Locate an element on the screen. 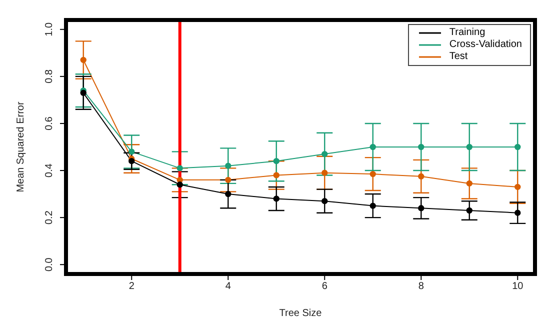  legend-label: Cross-Validation is located at coordinates (485, 45).